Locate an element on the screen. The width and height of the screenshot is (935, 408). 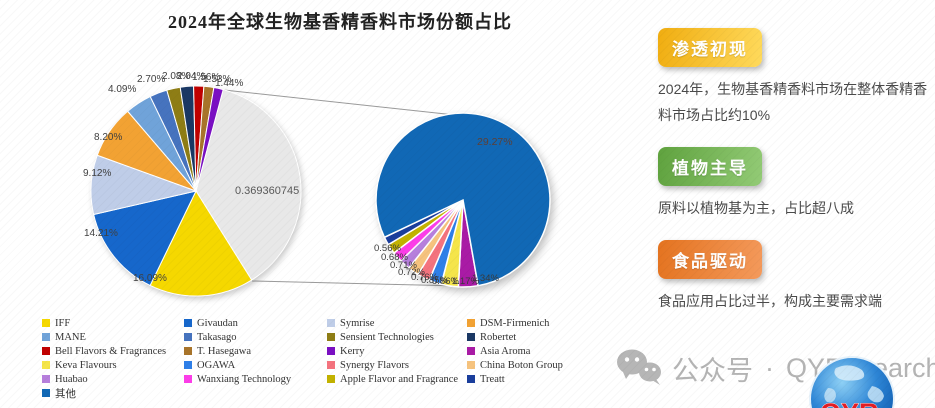
subpie-label-synergy: 0.85% is located at coordinates (434, 280).